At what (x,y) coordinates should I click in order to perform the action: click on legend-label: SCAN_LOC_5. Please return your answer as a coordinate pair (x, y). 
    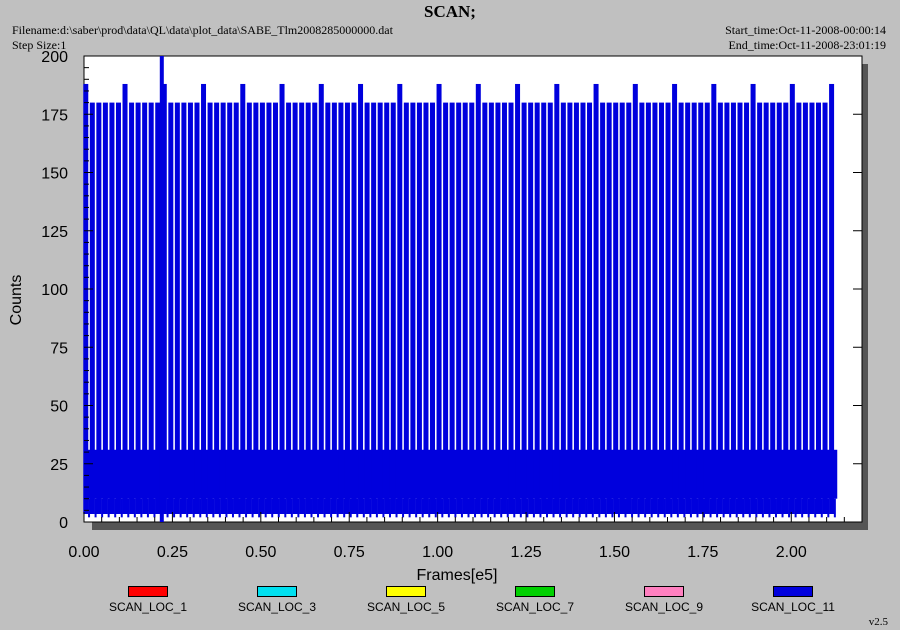
    Looking at the image, I should click on (406, 607).